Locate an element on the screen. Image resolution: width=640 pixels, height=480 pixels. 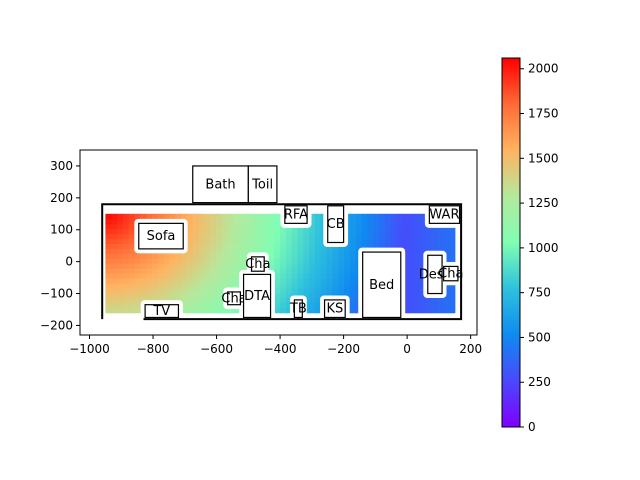
colorbar-tick-label: 2000 is located at coordinates (543, 69).